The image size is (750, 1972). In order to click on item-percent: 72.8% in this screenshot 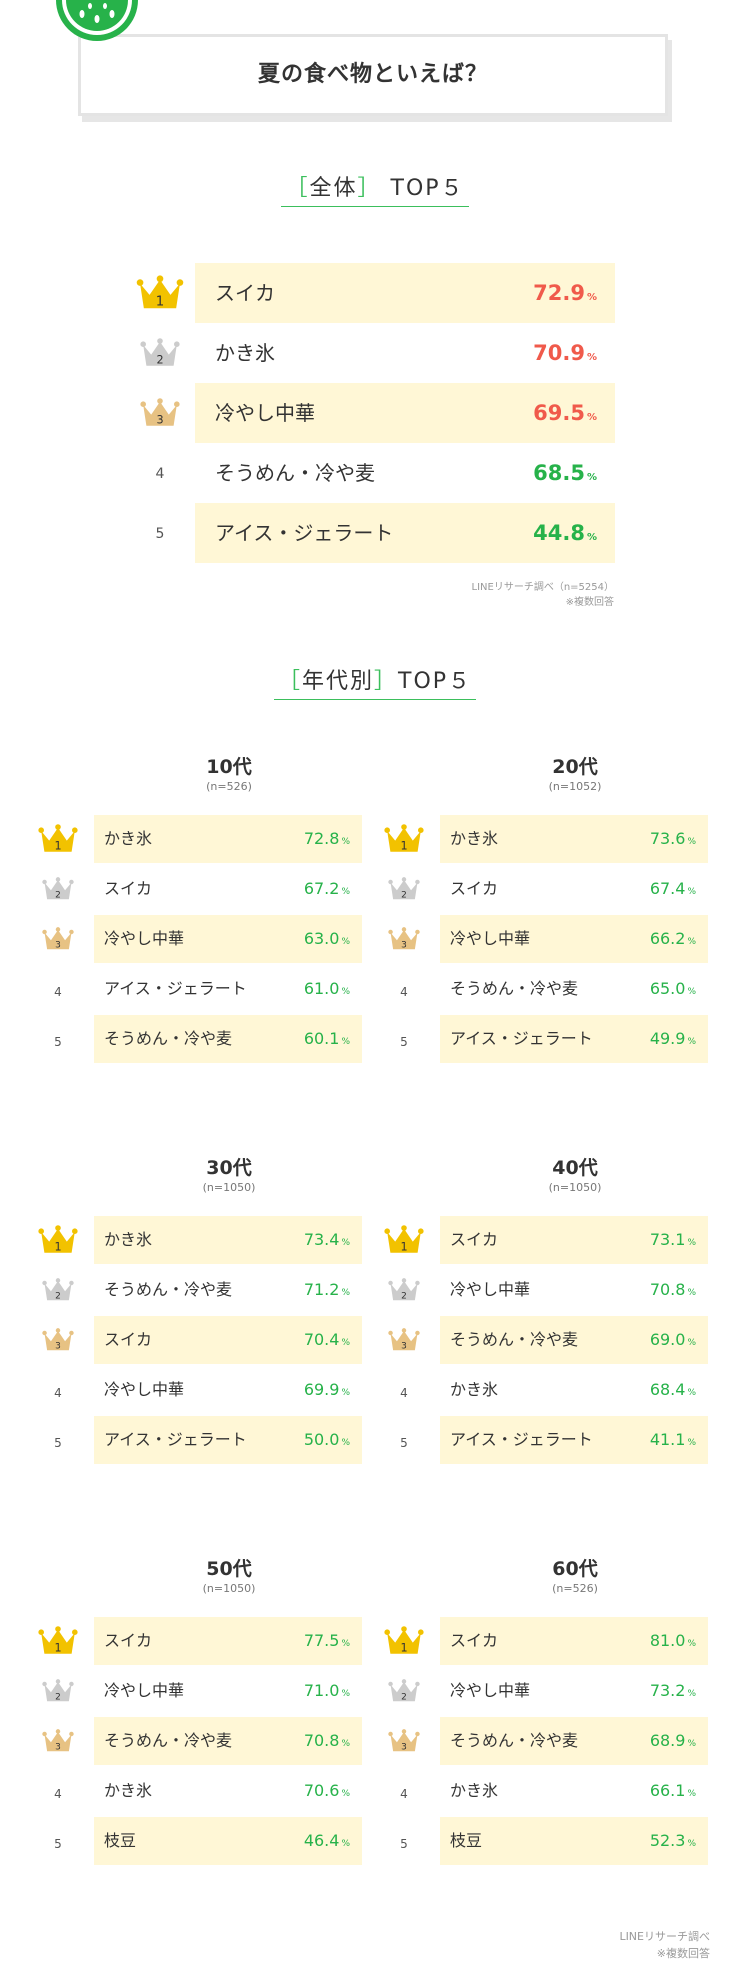, I will do `click(327, 840)`.